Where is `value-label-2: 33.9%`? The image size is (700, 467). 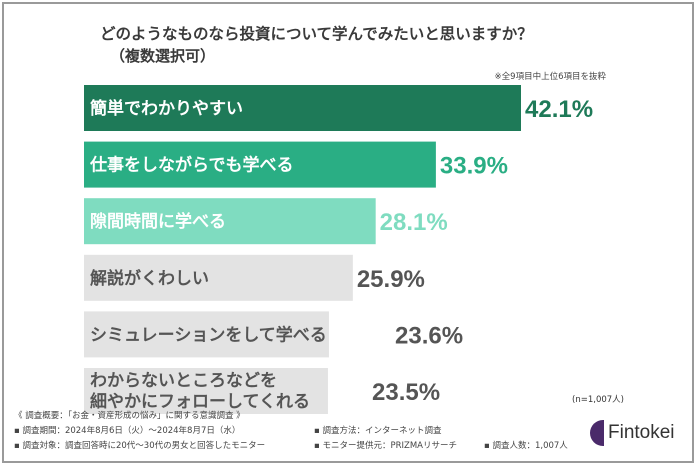 value-label-2: 33.9% is located at coordinates (474, 166).